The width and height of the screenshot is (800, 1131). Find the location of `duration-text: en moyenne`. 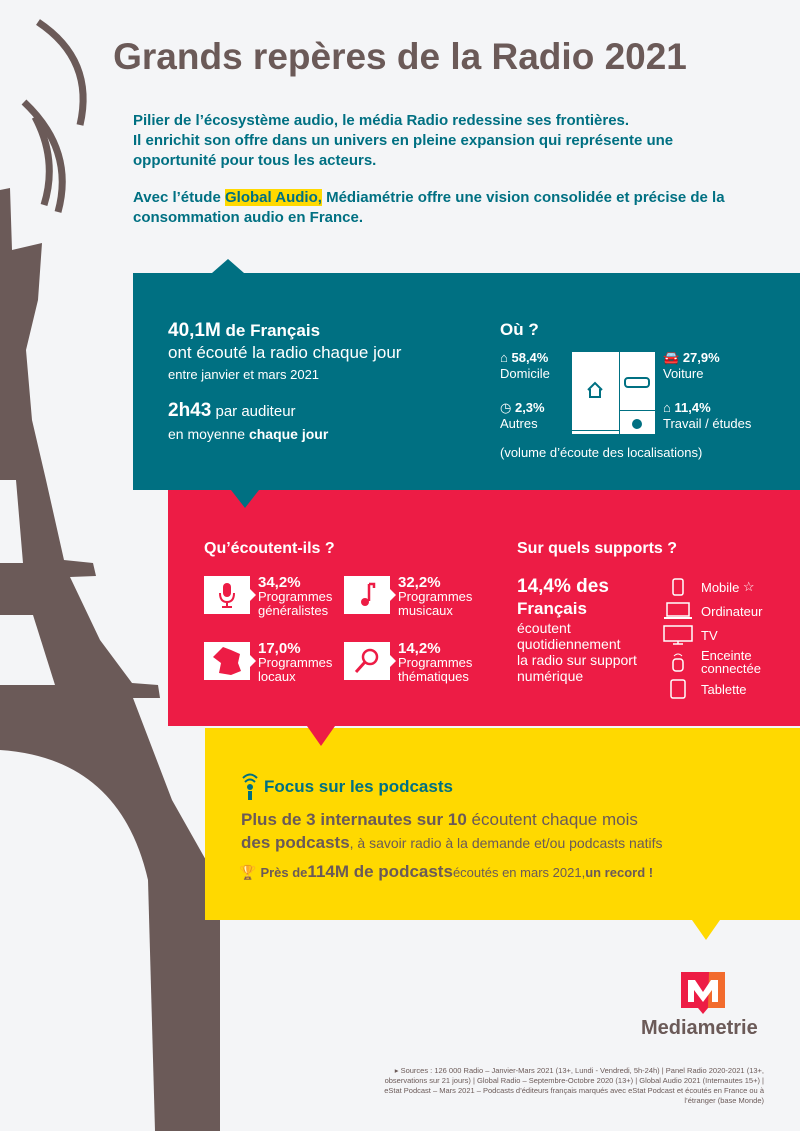

duration-text: en moyenne is located at coordinates (208, 434).